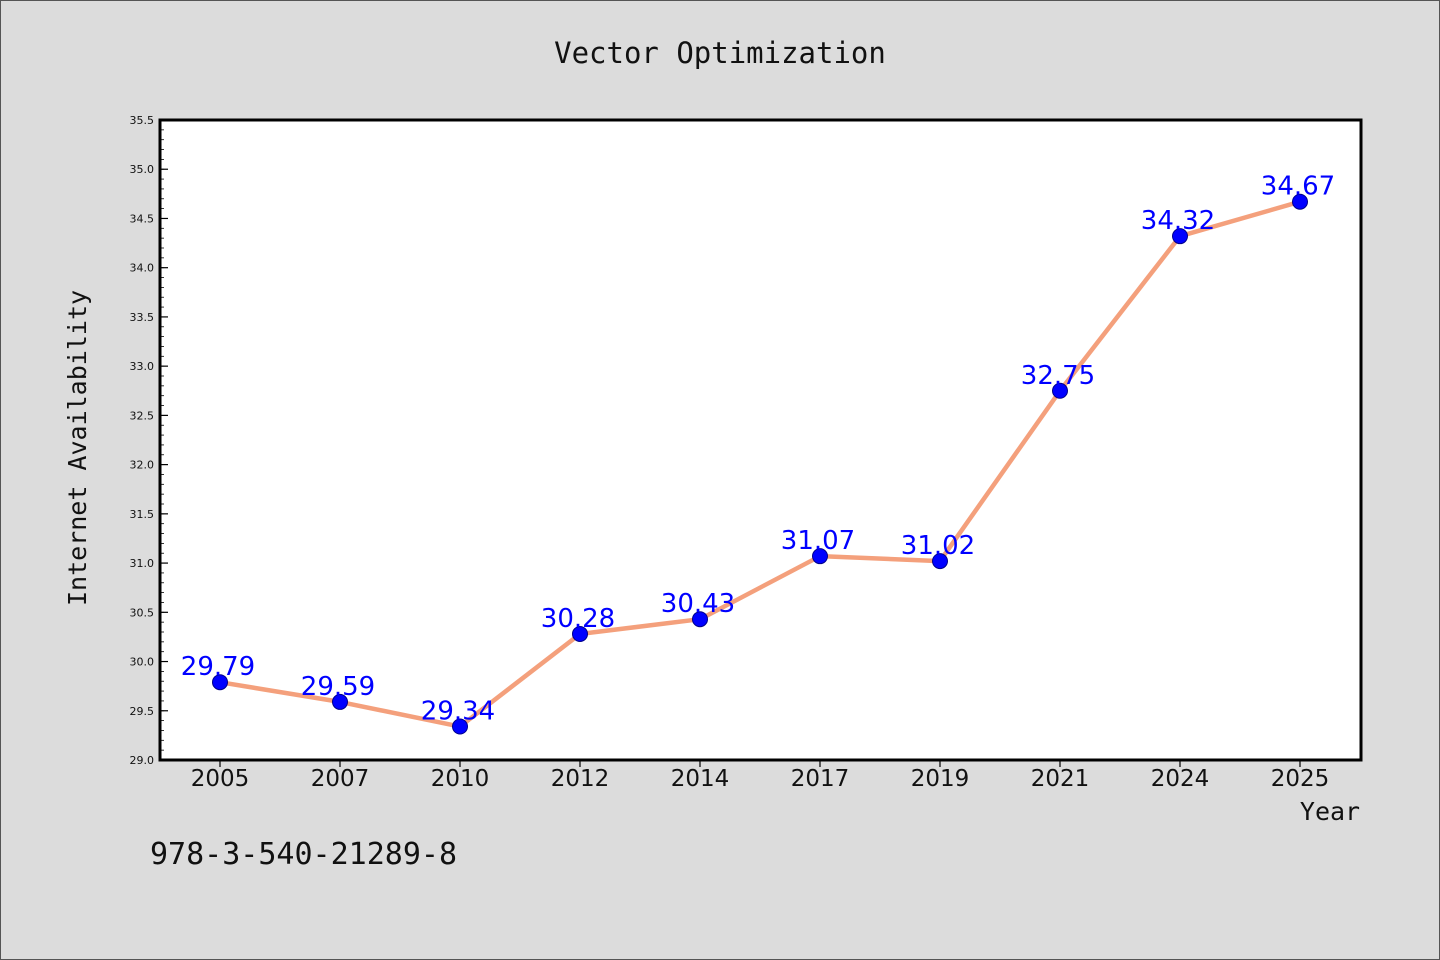 This screenshot has width=1440, height=960. Describe the element at coordinates (142, 120) in the screenshot. I see `y-tick-label: 35.5` at that location.